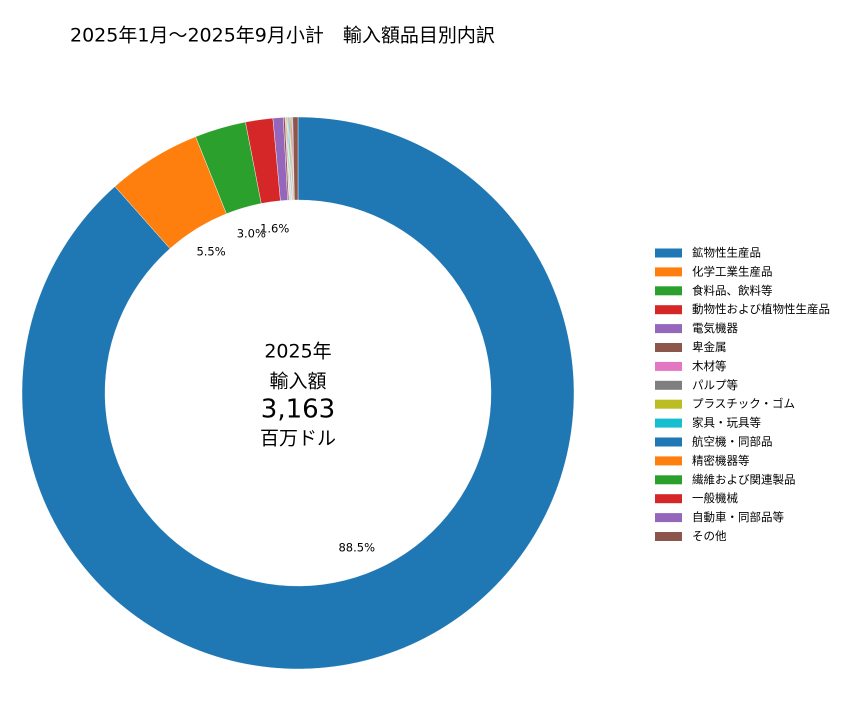 Image resolution: width=850 pixels, height=704 pixels. What do you see at coordinates (732, 442) in the screenshot?
I see `legend-label: 航空機・同部品` at bounding box center [732, 442].